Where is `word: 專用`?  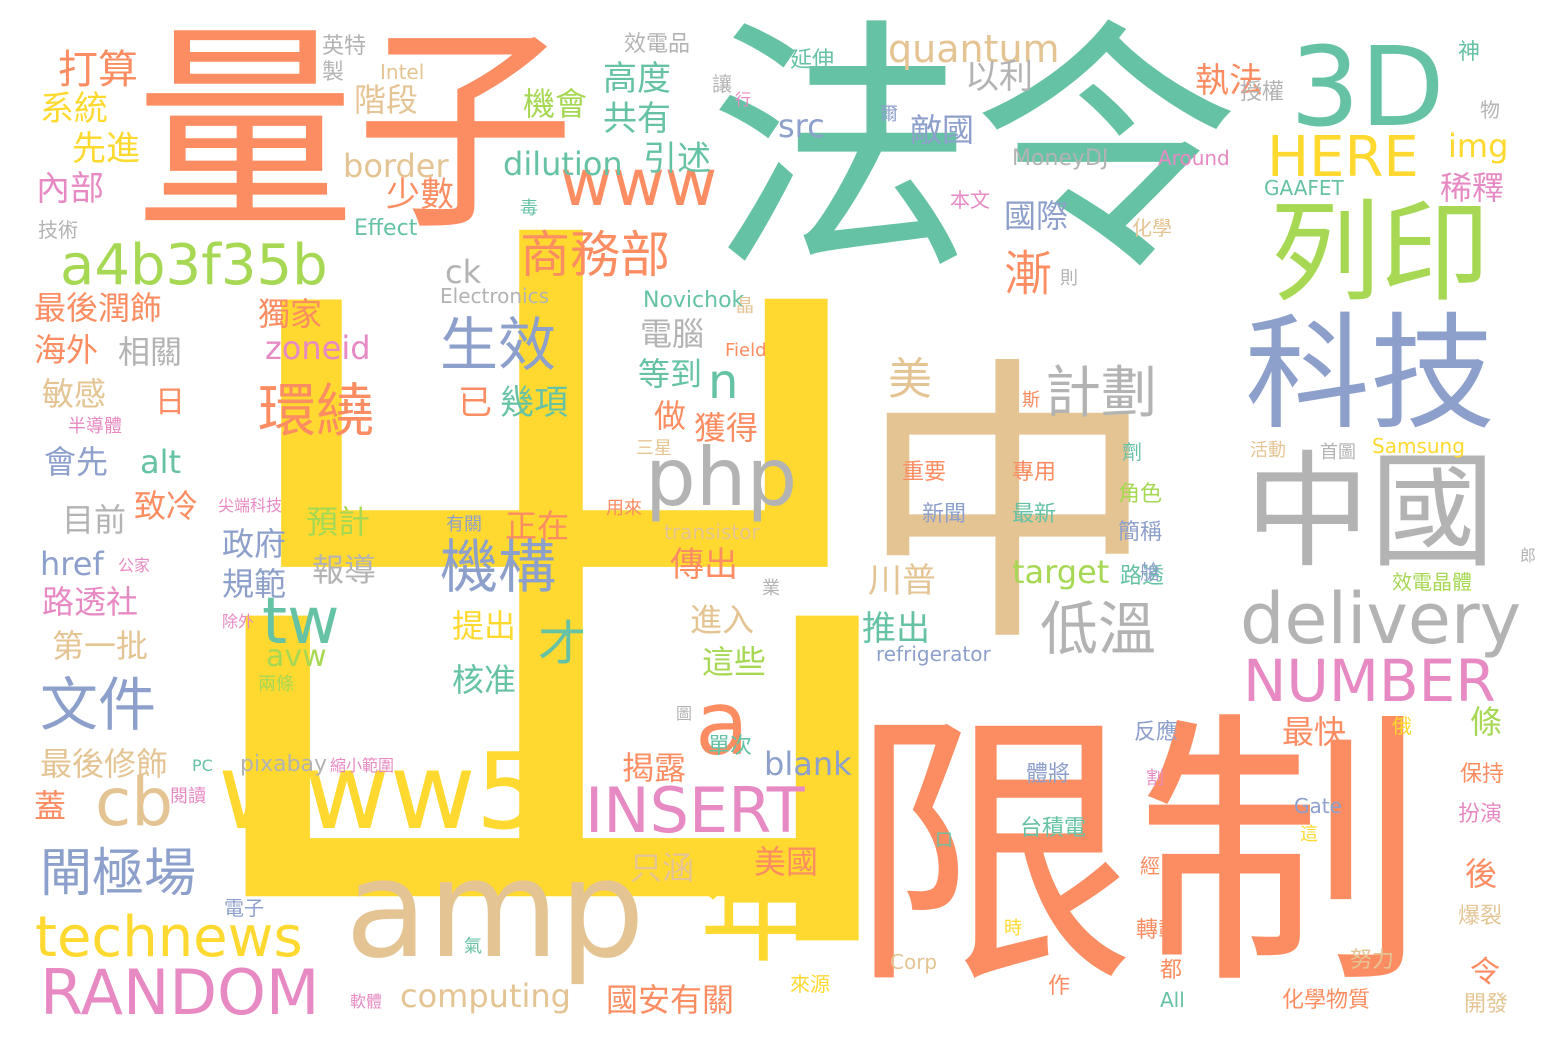 word: 專用 is located at coordinates (1034, 472).